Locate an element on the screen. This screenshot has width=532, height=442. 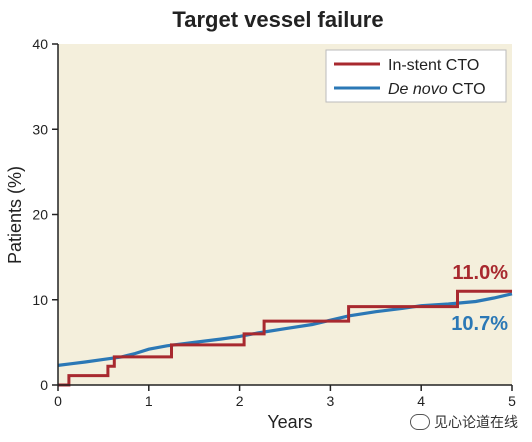
legend: In-stent CTO De novo CTO is located at coordinates (416, 76).